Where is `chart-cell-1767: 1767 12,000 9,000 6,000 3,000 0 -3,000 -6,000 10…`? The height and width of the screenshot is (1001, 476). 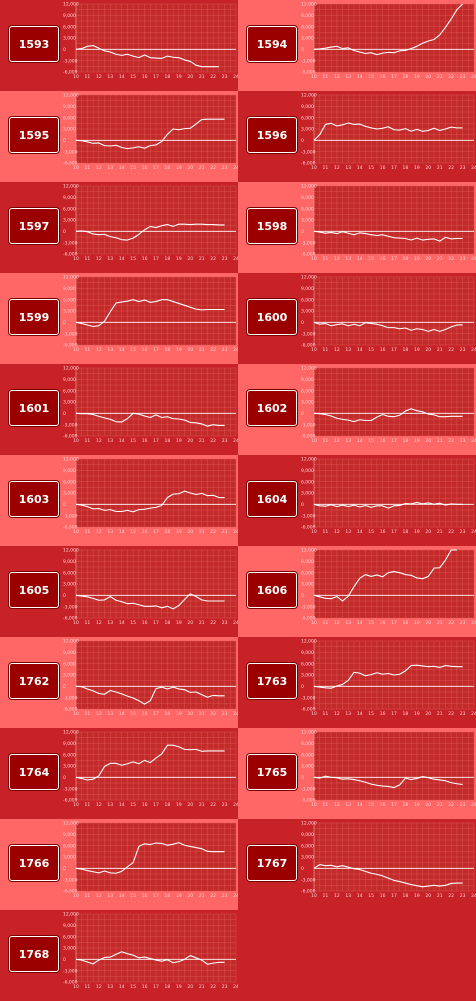 chart-cell-1767: 1767 12,000 9,000 6,000 3,000 0 -3,000 -6,000 10… is located at coordinates (357, 864).